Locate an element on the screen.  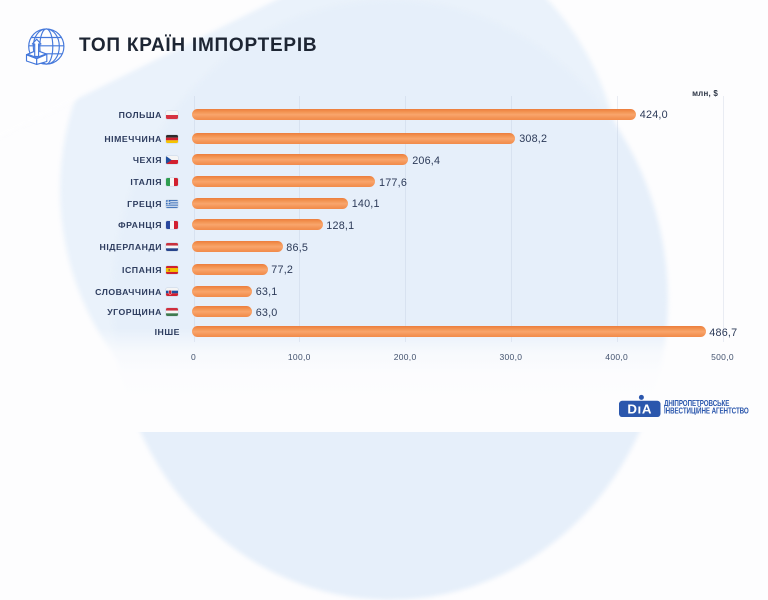
svg-text: ДНІПРОПЕТРОВСЬКЕ is located at coordinates (697, 403).